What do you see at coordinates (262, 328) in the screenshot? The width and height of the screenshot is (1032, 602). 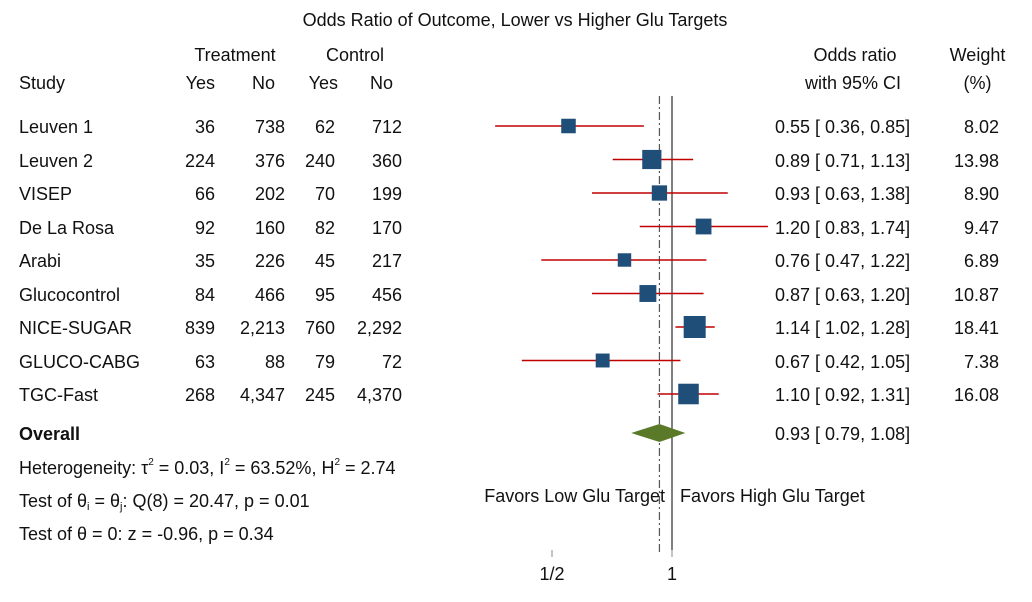 I see `treatment-no: 2,213` at bounding box center [262, 328].